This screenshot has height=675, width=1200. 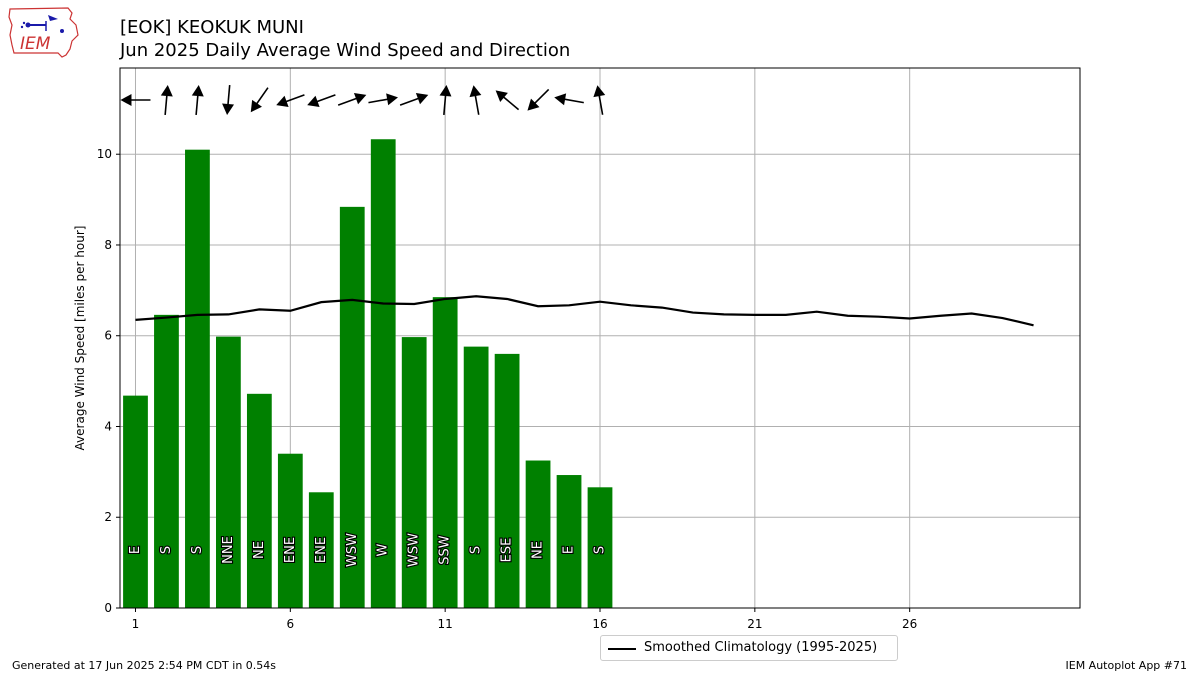 What do you see at coordinates (108, 336) in the screenshot?
I see `y-tick-label: 6` at bounding box center [108, 336].